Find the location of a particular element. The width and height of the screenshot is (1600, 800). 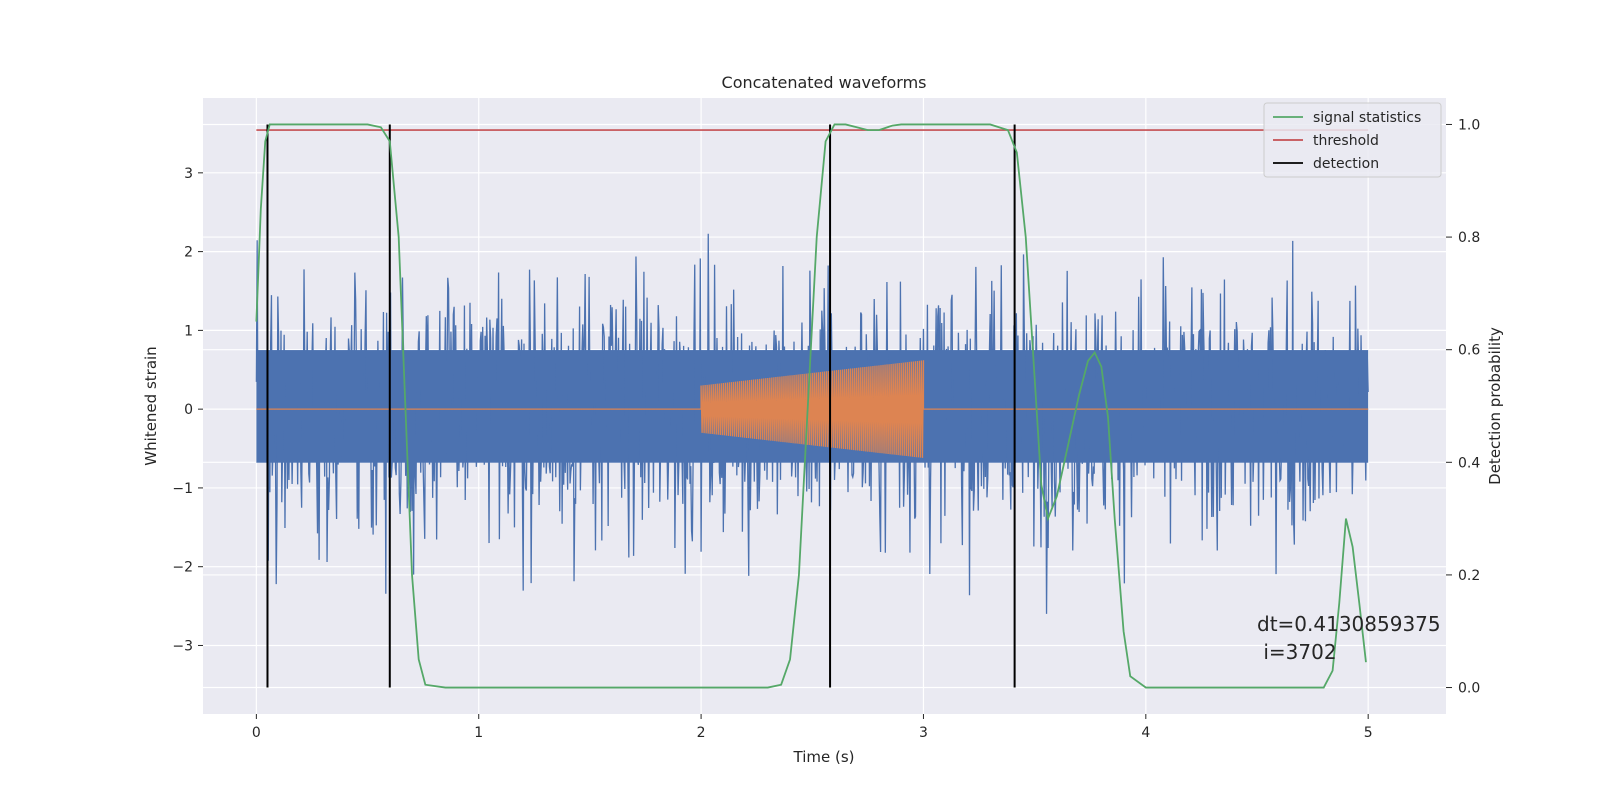

y-axis-right-label: Detection probability is located at coordinates (1495, 406).